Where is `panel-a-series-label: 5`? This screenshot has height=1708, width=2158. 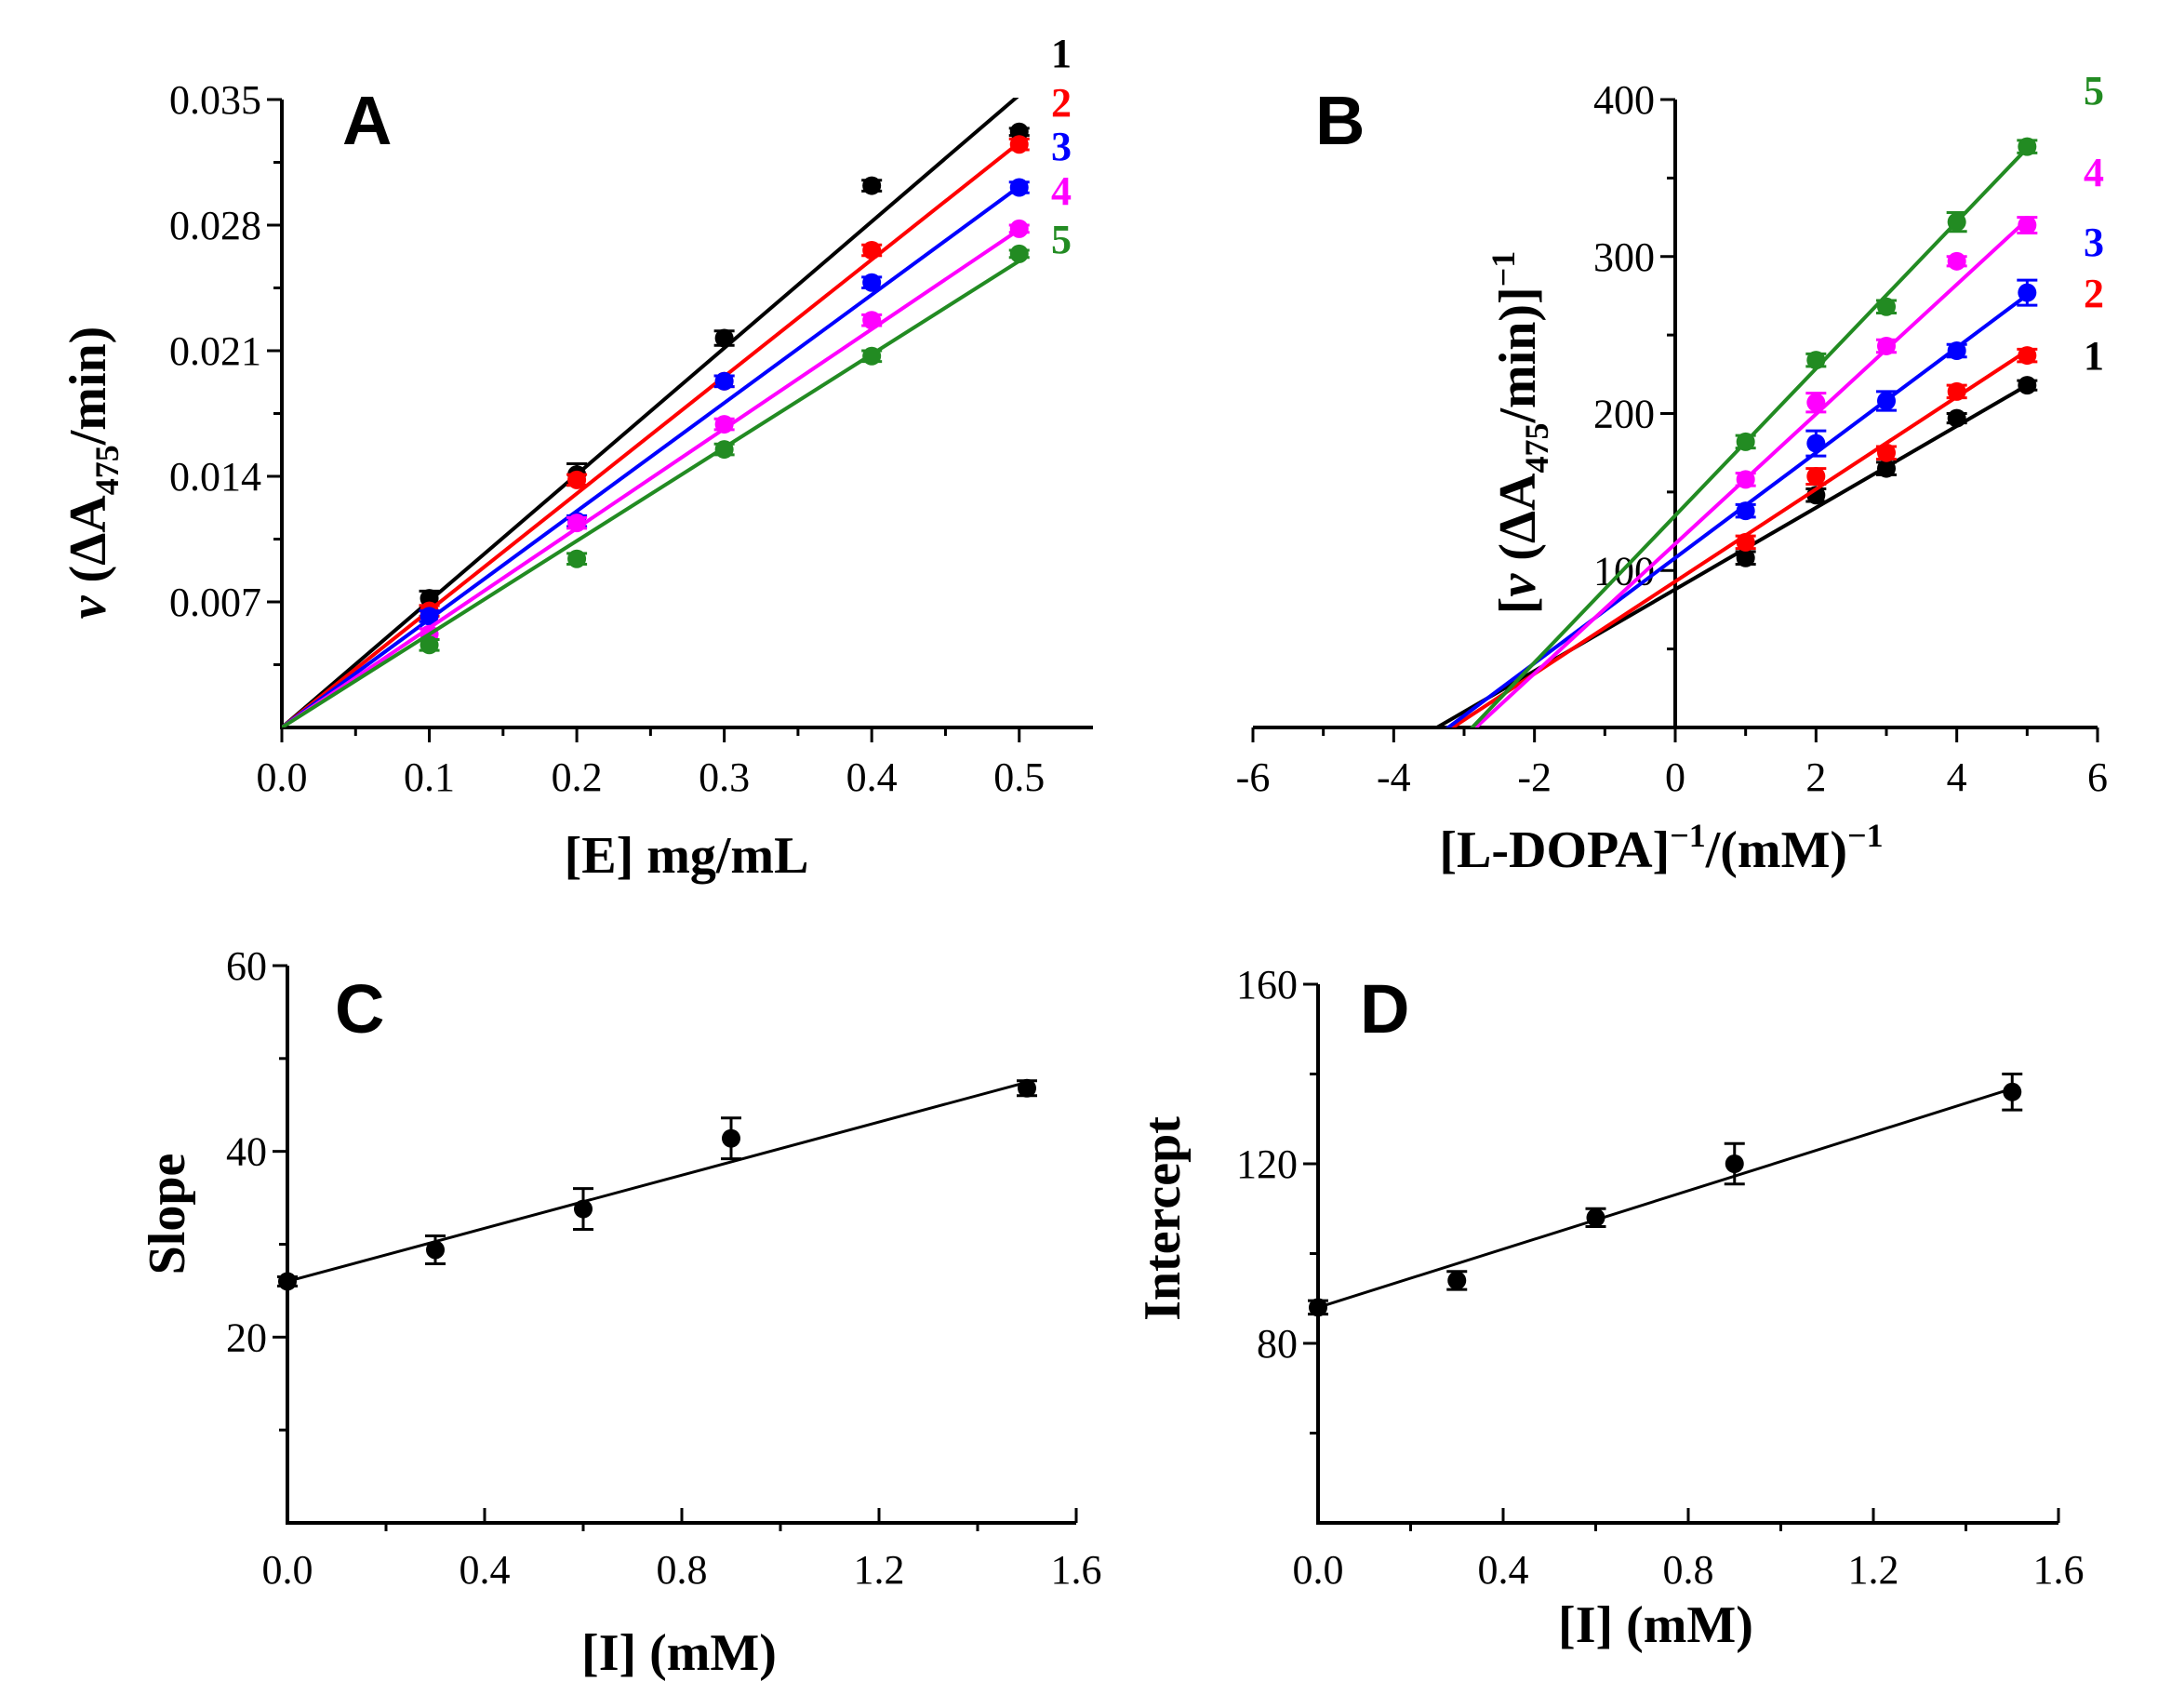 panel-a-series-label: 5 is located at coordinates (1062, 239).